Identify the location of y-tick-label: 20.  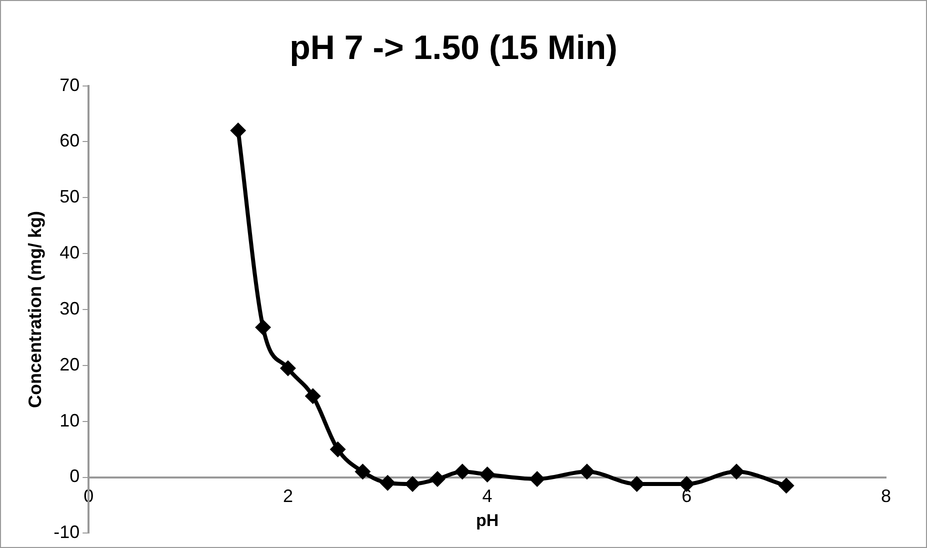
(70, 364).